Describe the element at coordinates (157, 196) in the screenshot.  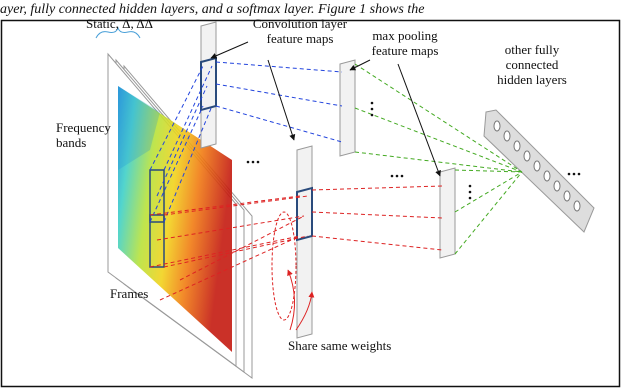
I see `filter-blue` at that location.